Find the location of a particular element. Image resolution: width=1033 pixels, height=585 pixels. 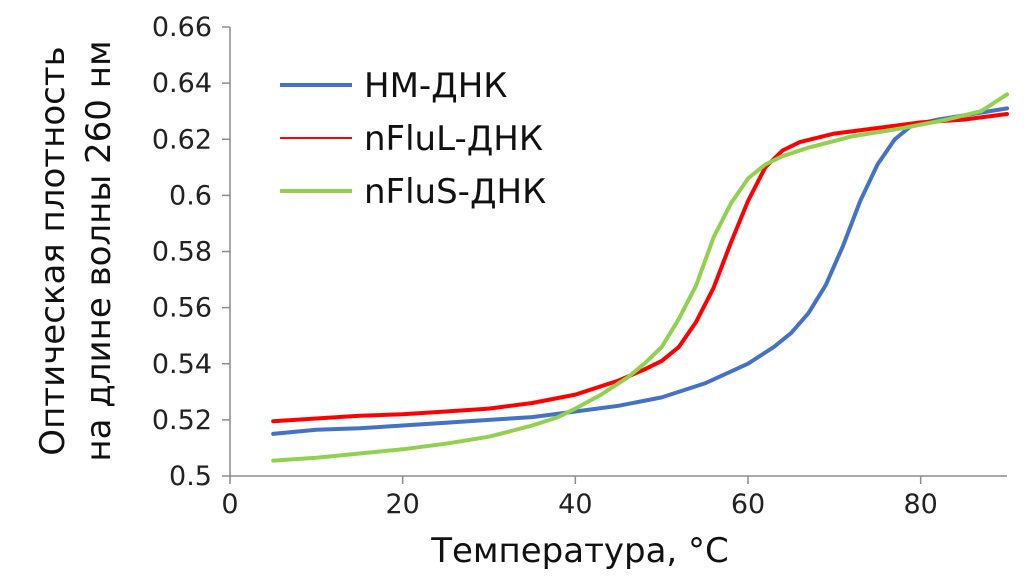

legend: НМ-ДНК nFluL-ДНК nFluS-ДНК is located at coordinates (413, 139).